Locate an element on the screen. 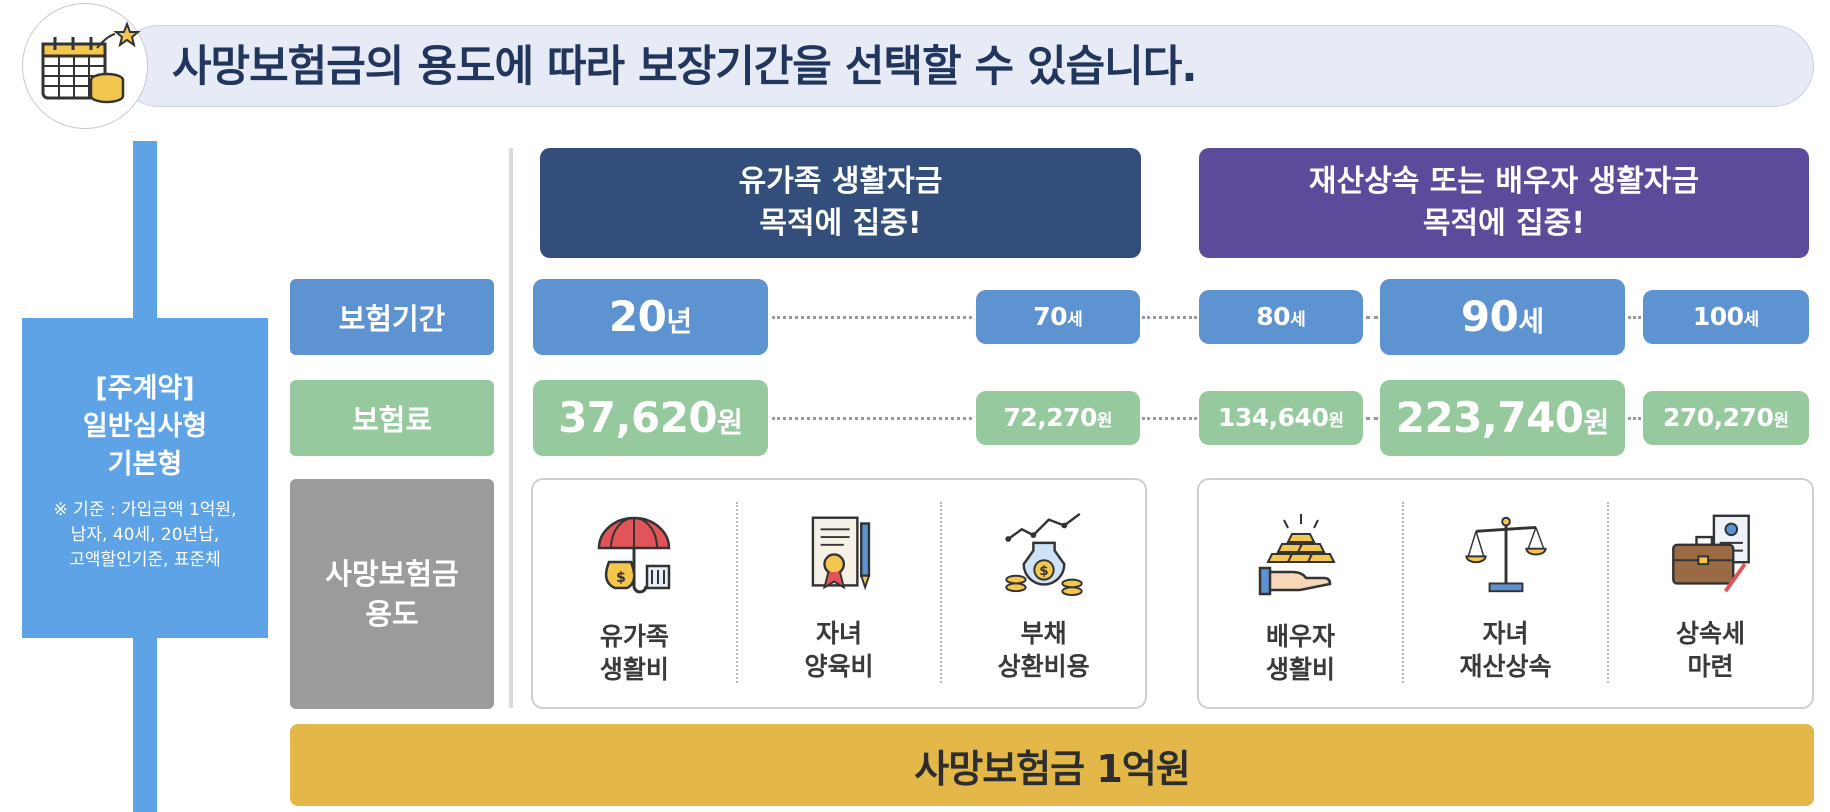 This screenshot has width=1830, height=812. usage-item: 자녀 양육비 is located at coordinates (838, 592).